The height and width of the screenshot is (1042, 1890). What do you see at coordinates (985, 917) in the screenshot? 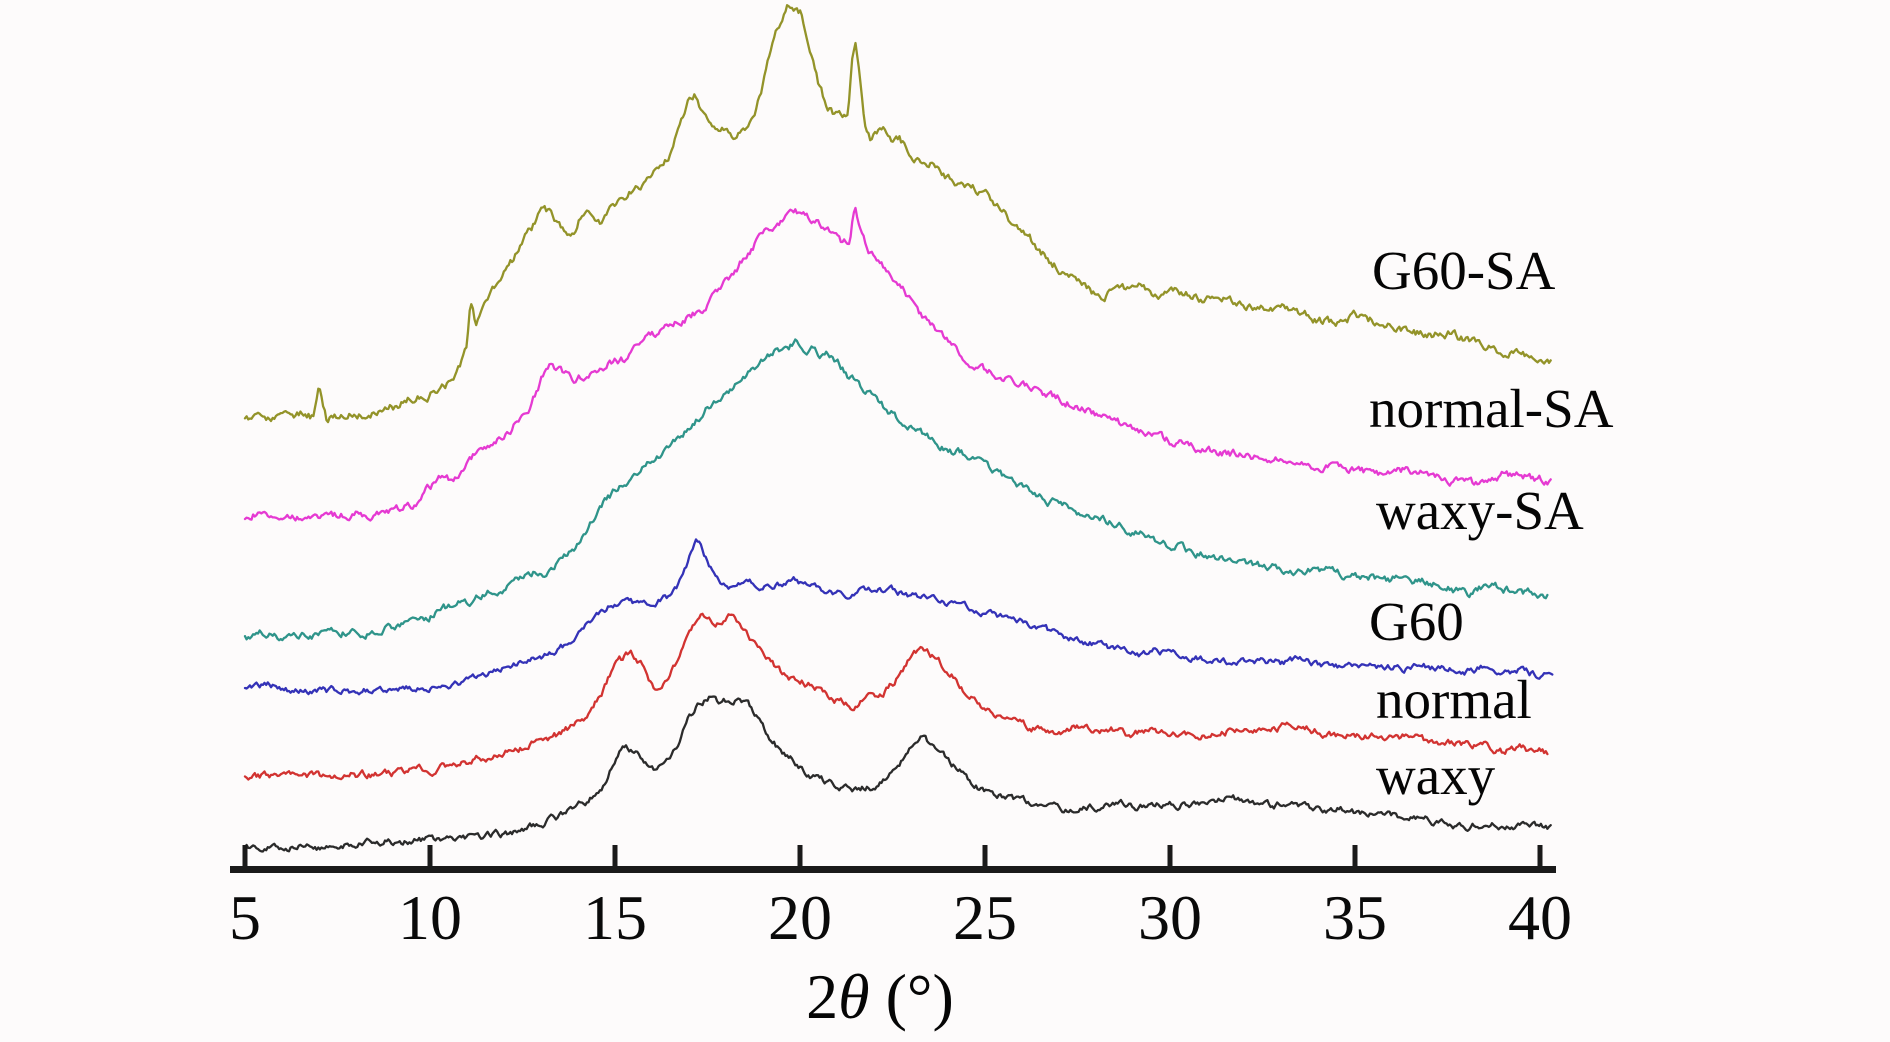
I see `x-tick-label-25: 25` at bounding box center [985, 917].